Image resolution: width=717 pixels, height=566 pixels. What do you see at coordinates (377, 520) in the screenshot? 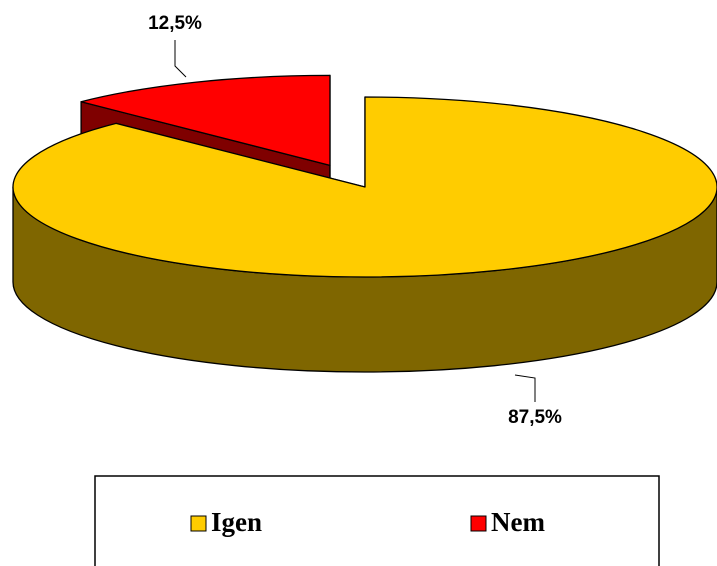
I see `legend-box` at bounding box center [377, 520].